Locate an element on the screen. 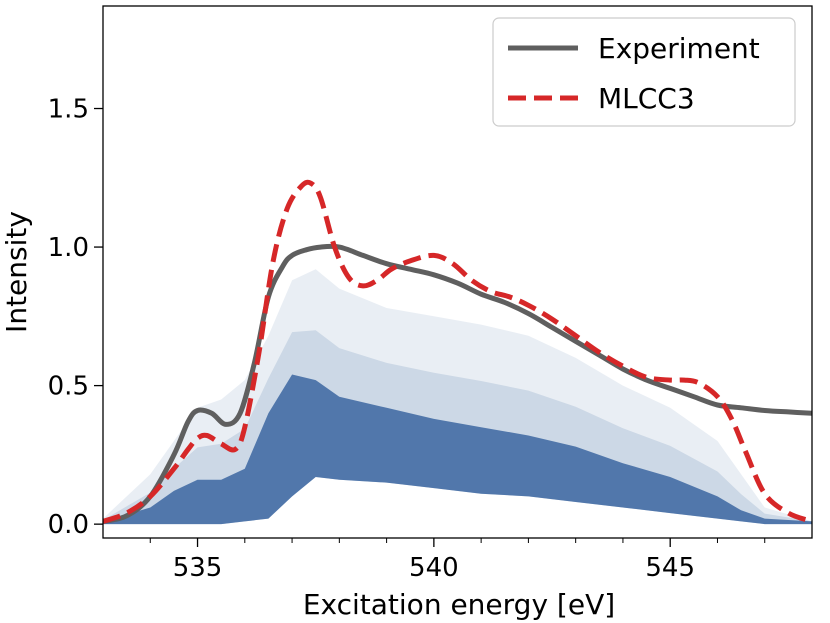 The width and height of the screenshot is (830, 623). x-tick-label: 535 is located at coordinates (198, 568).